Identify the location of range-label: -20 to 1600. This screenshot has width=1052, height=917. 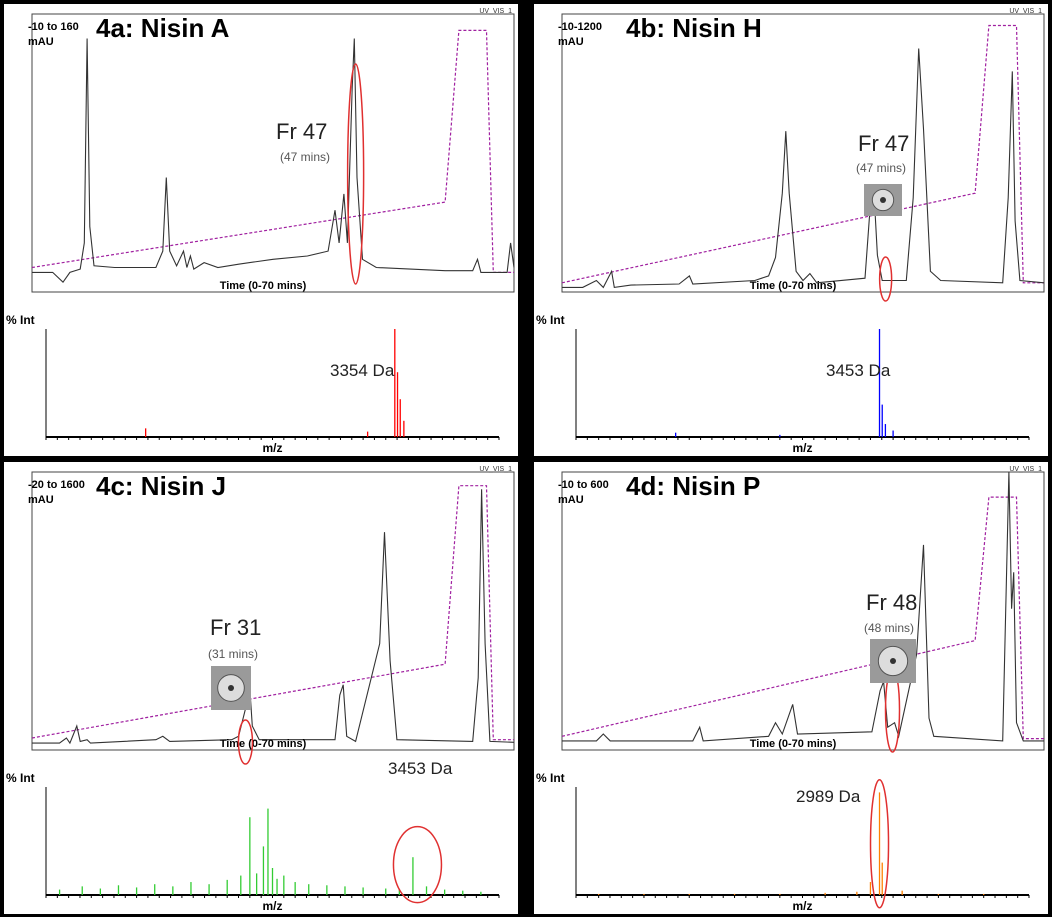
(56, 485).